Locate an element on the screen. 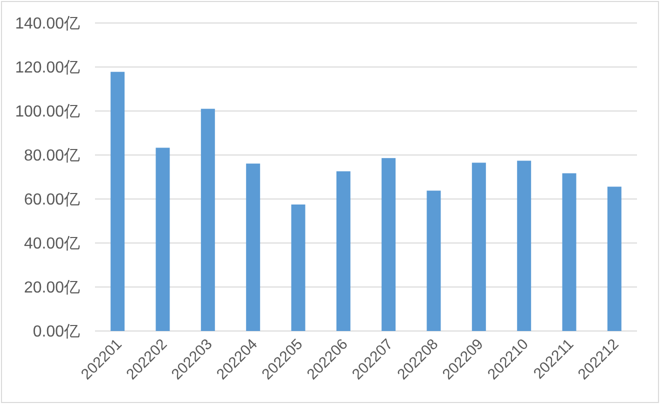 The image size is (660, 404). y-tick-label: 20.00亿 is located at coordinates (52, 288).